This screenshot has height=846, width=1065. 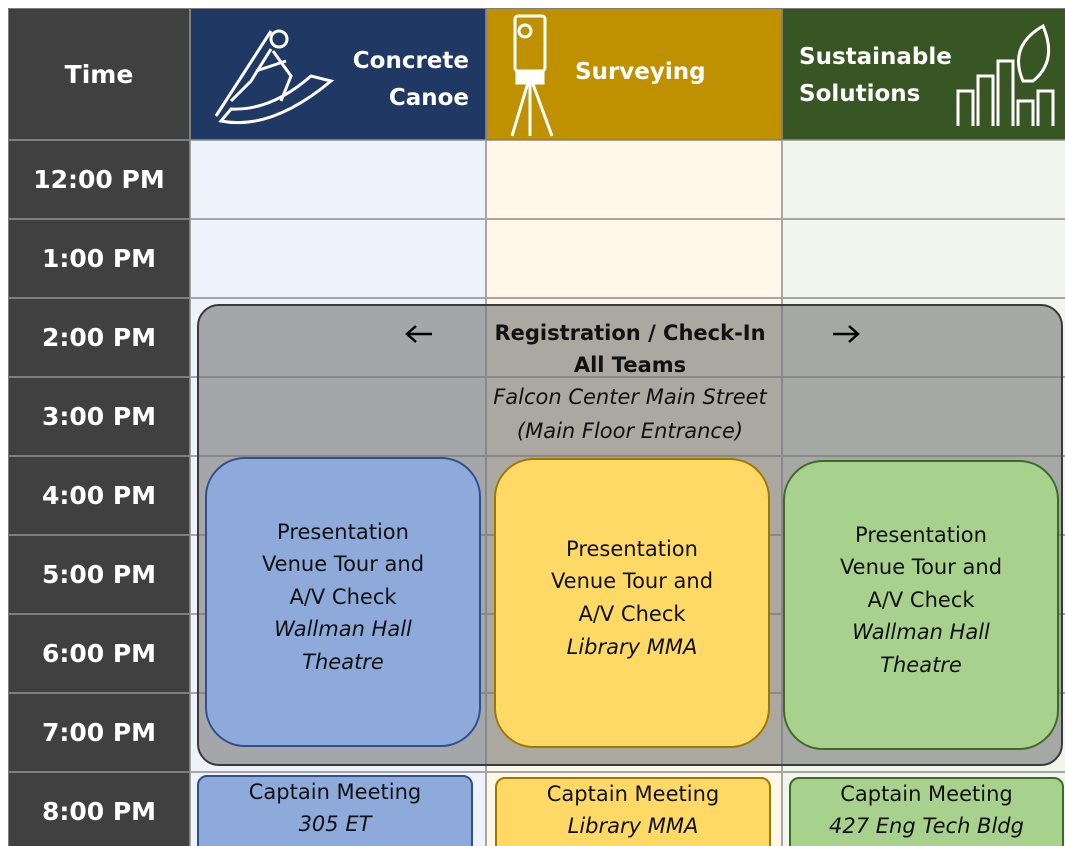 What do you see at coordinates (633, 811) in the screenshot?
I see `captain-meeting-event: Captain Meeting Library MMA` at bounding box center [633, 811].